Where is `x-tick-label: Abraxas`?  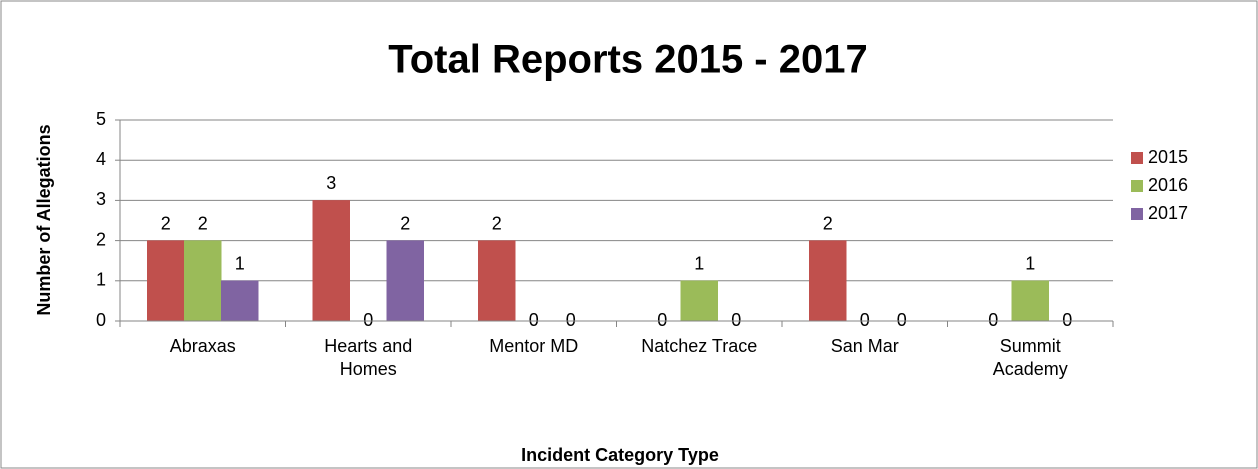
x-tick-label: Abraxas is located at coordinates (202, 346).